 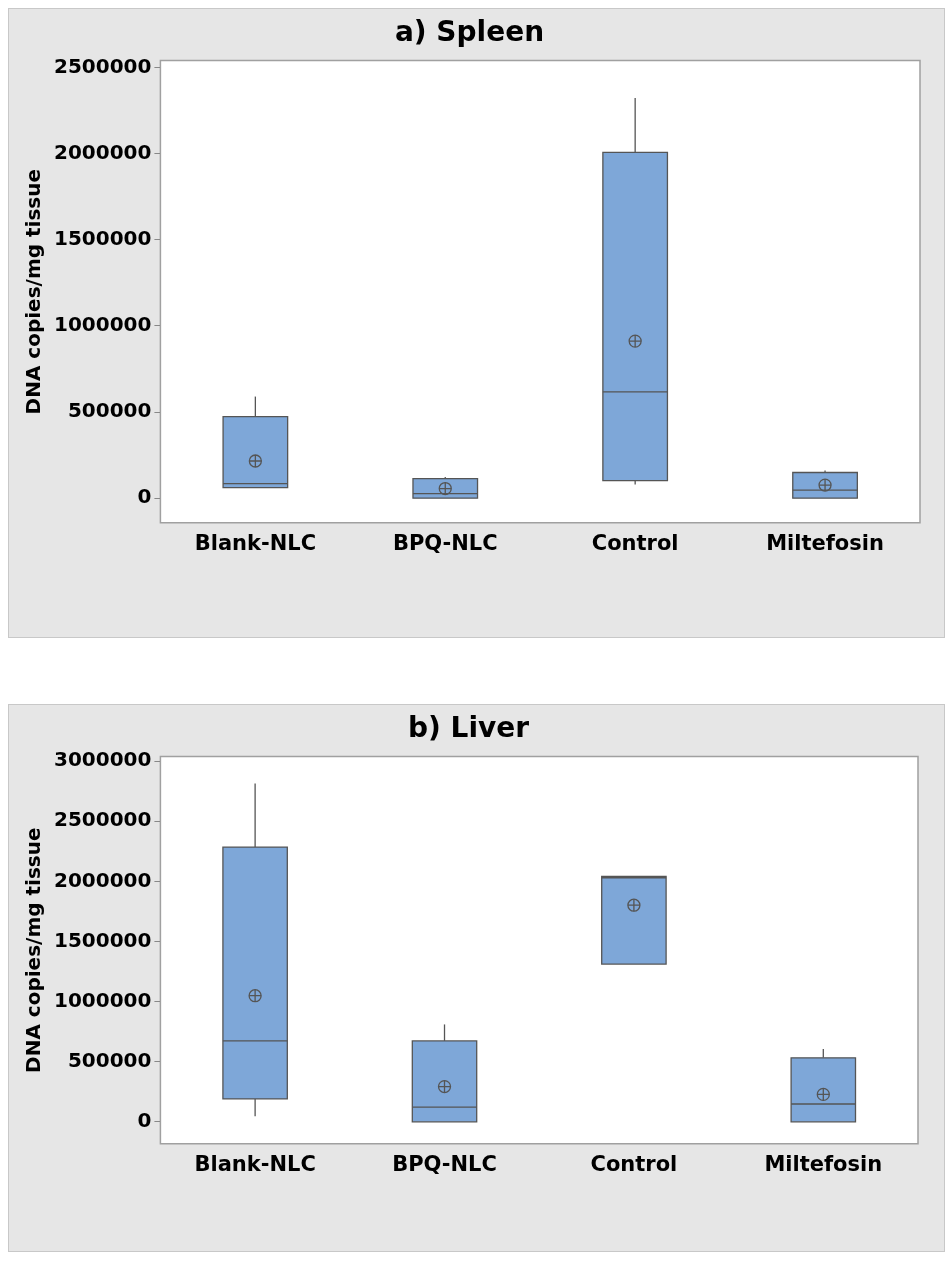 What do you see at coordinates (469, 32) in the screenshot?
I see `chart-title: a) Spleen` at bounding box center [469, 32].